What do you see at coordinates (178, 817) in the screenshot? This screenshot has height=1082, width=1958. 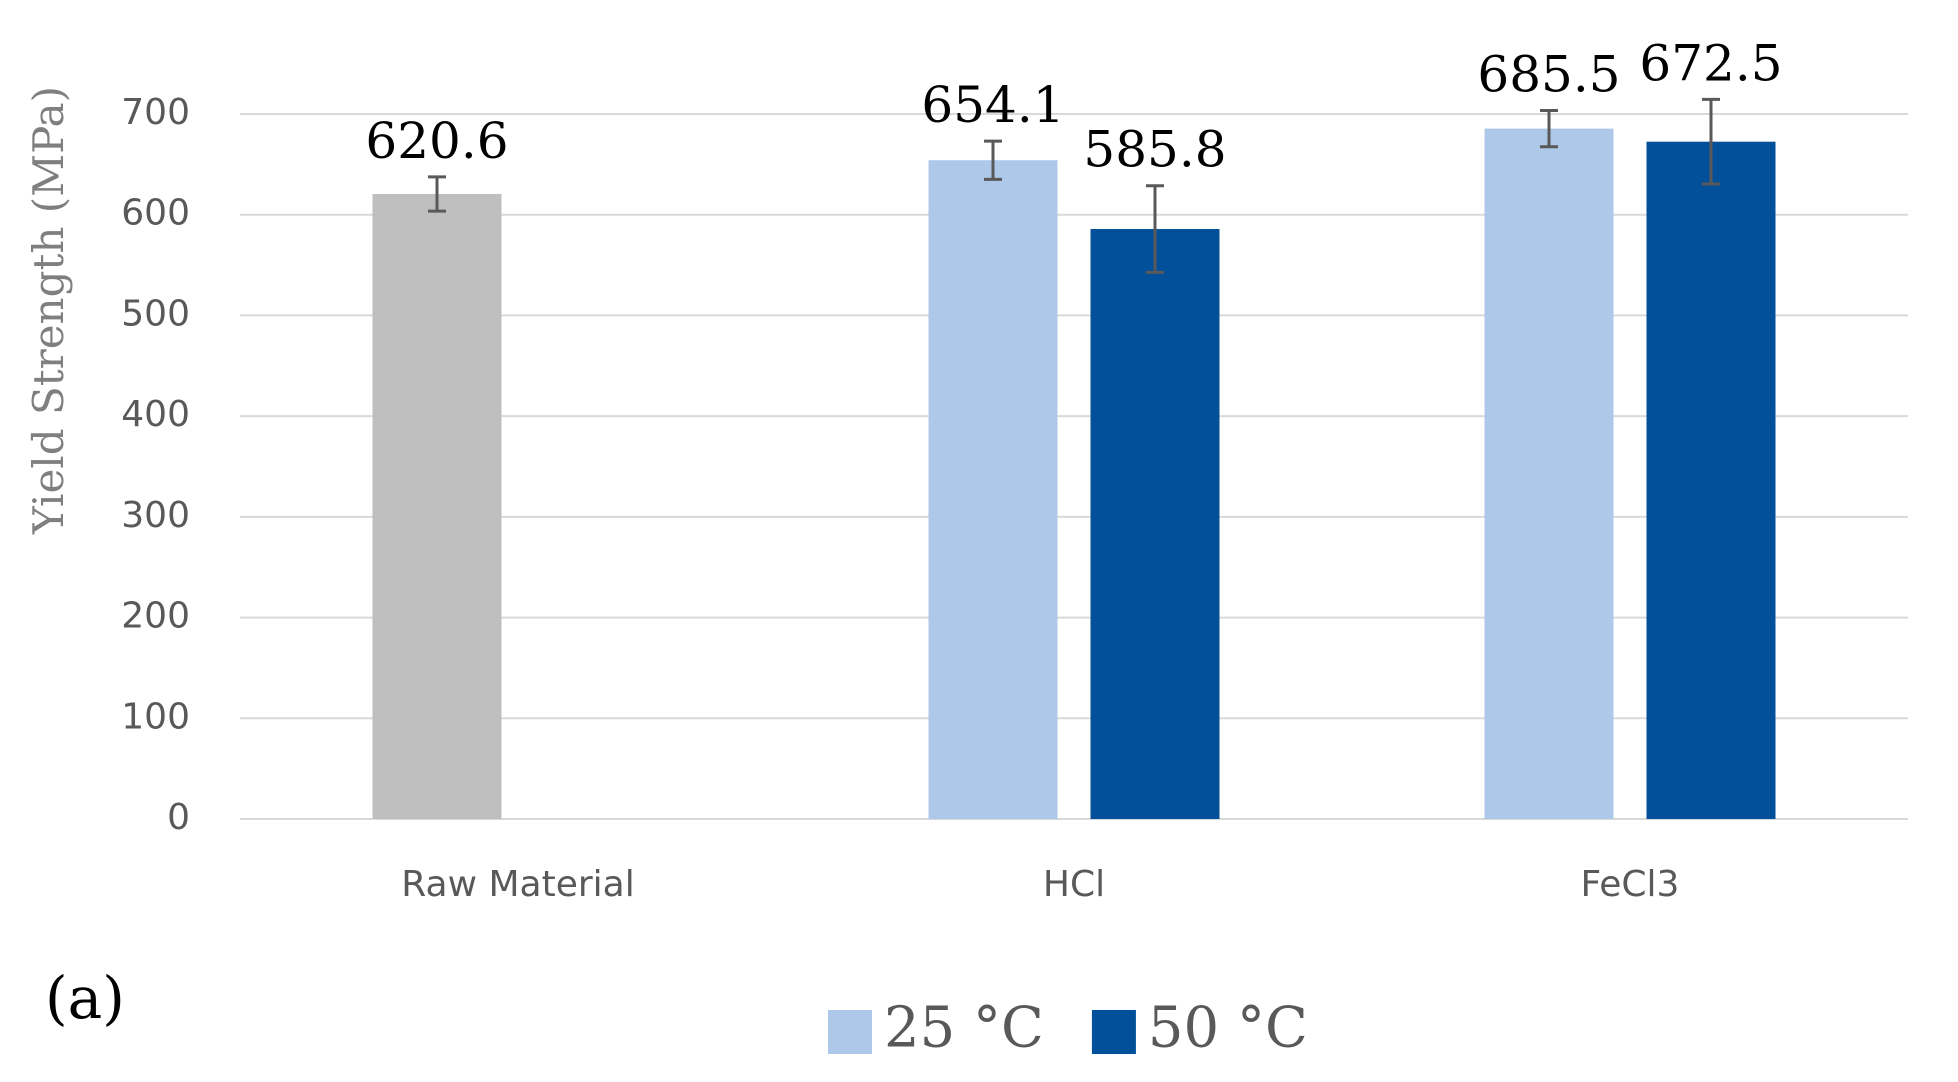 I see `y-tick-label: 0` at bounding box center [178, 817].